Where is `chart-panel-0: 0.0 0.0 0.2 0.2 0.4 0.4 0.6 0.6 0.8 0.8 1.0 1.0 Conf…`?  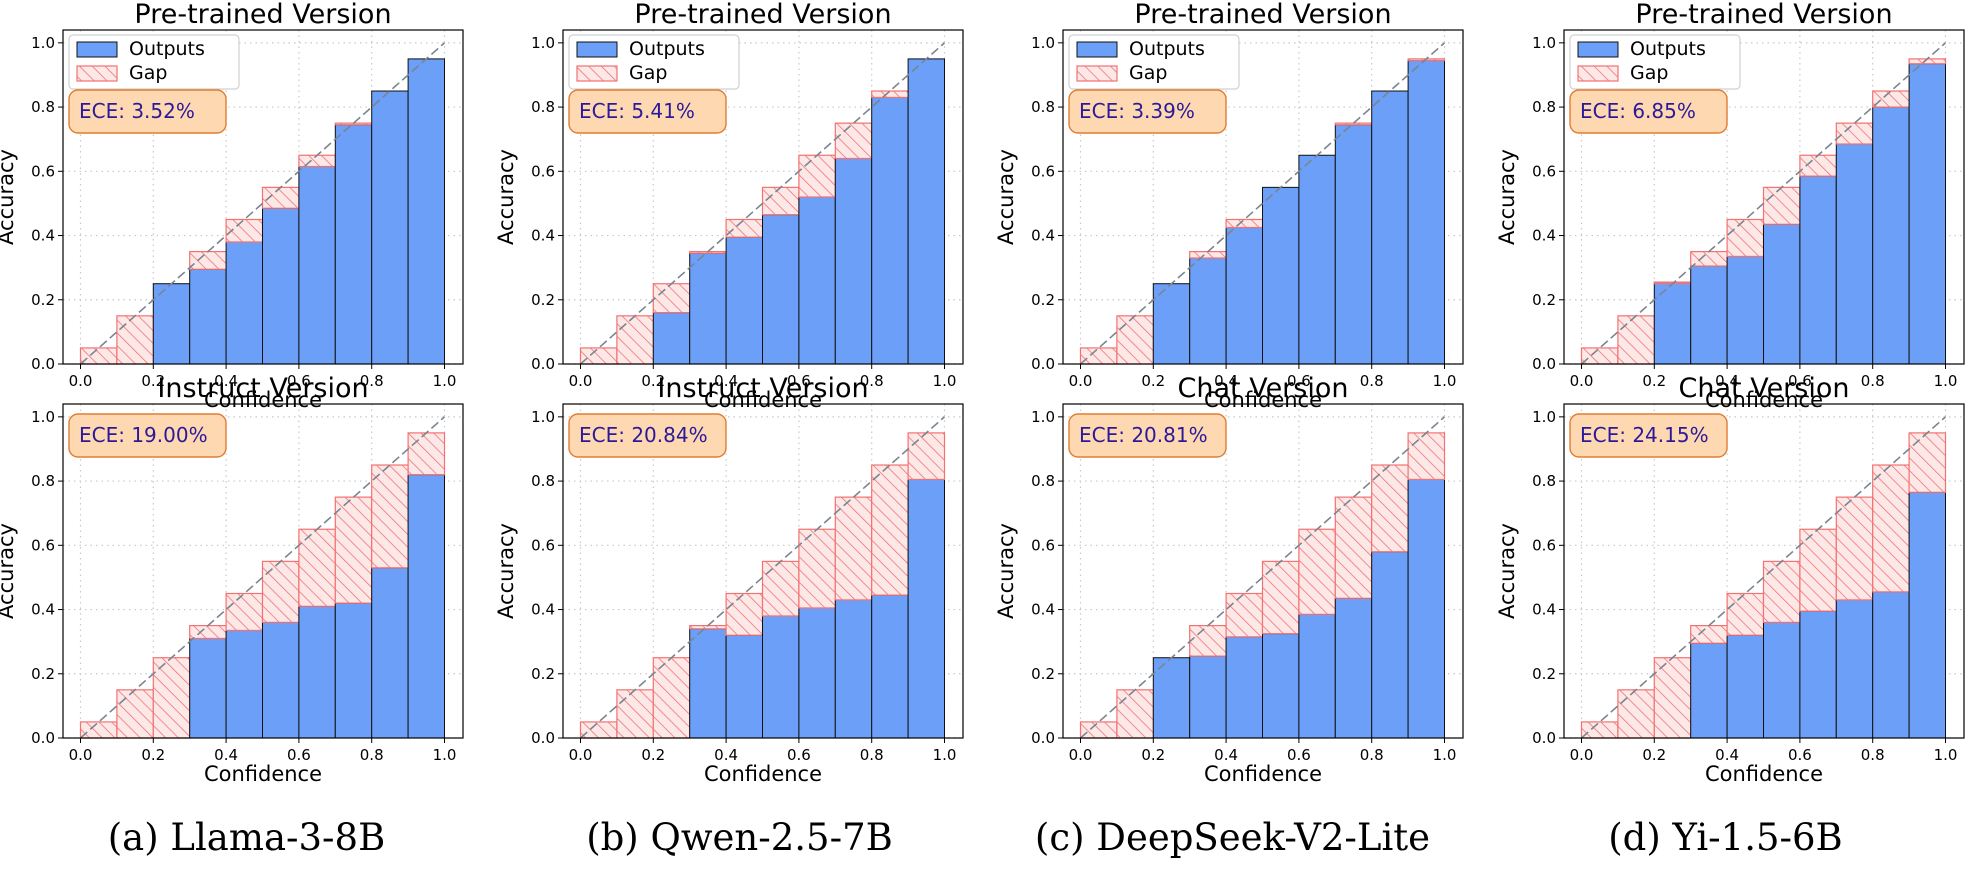
chart-panel-0: 0.0 0.0 0.2 0.2 0.4 0.4 0.6 0.6 0.8 0.8 1.0 1.0 Conf… is located at coordinates (232, 206).